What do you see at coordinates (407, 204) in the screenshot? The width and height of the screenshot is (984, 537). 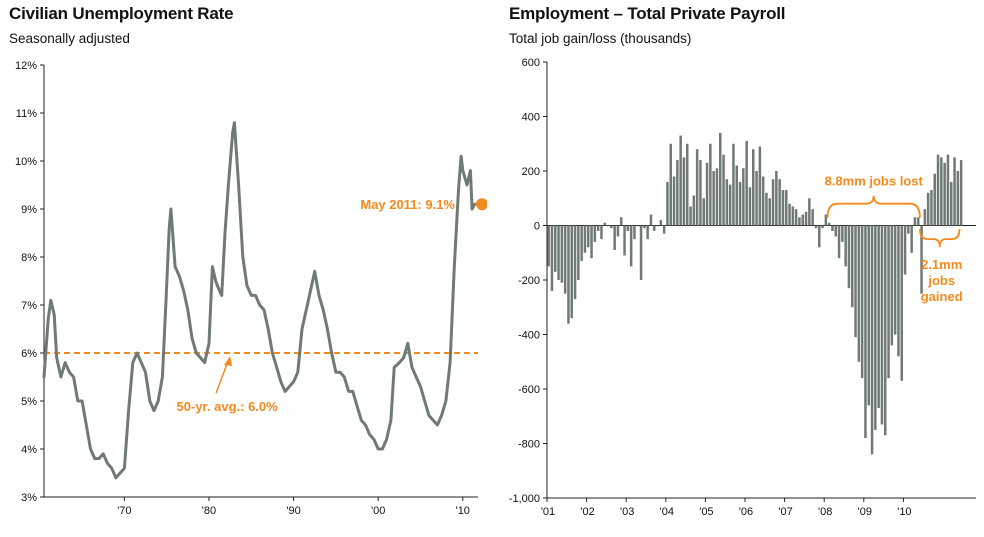 I see `latest-value-label: May 2011: 9.1%` at bounding box center [407, 204].